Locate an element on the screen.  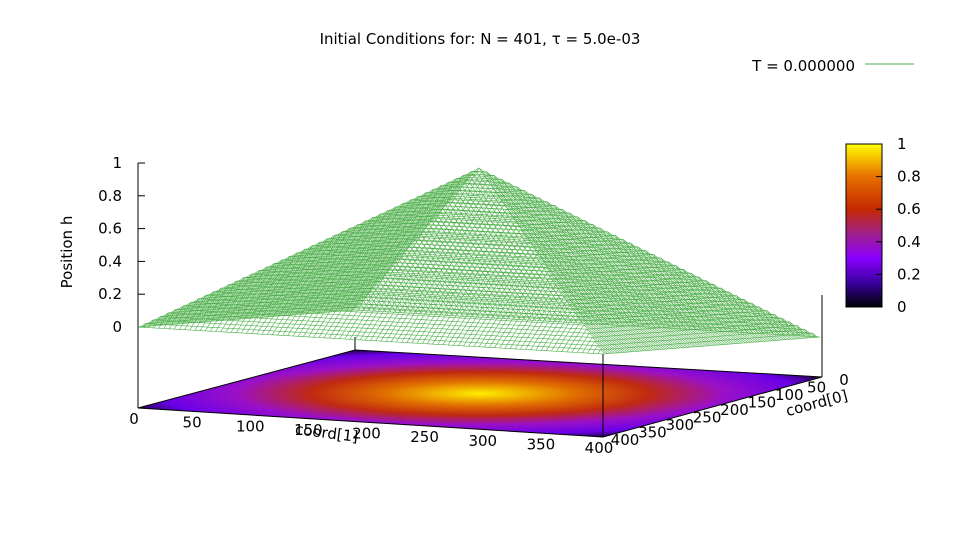
y-tick-label: 200 is located at coordinates (734, 410).